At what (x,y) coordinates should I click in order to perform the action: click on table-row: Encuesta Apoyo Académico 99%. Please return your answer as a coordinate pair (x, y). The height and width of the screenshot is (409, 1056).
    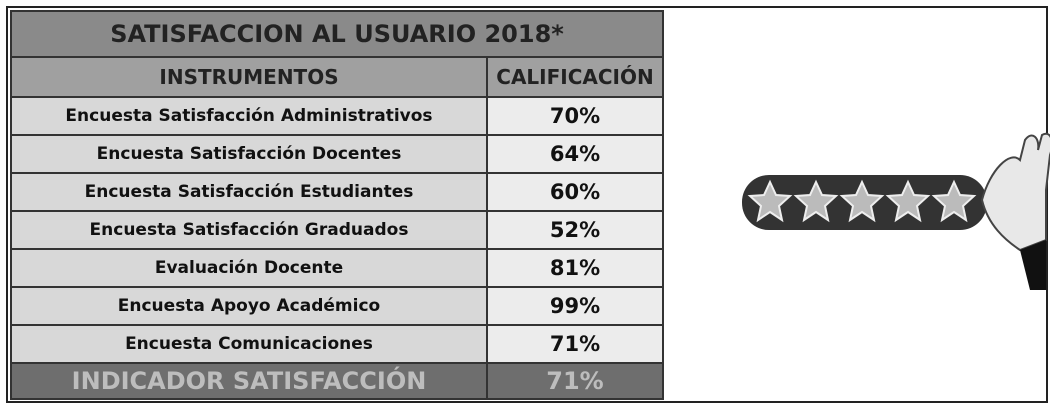
    Looking at the image, I should click on (337, 306).